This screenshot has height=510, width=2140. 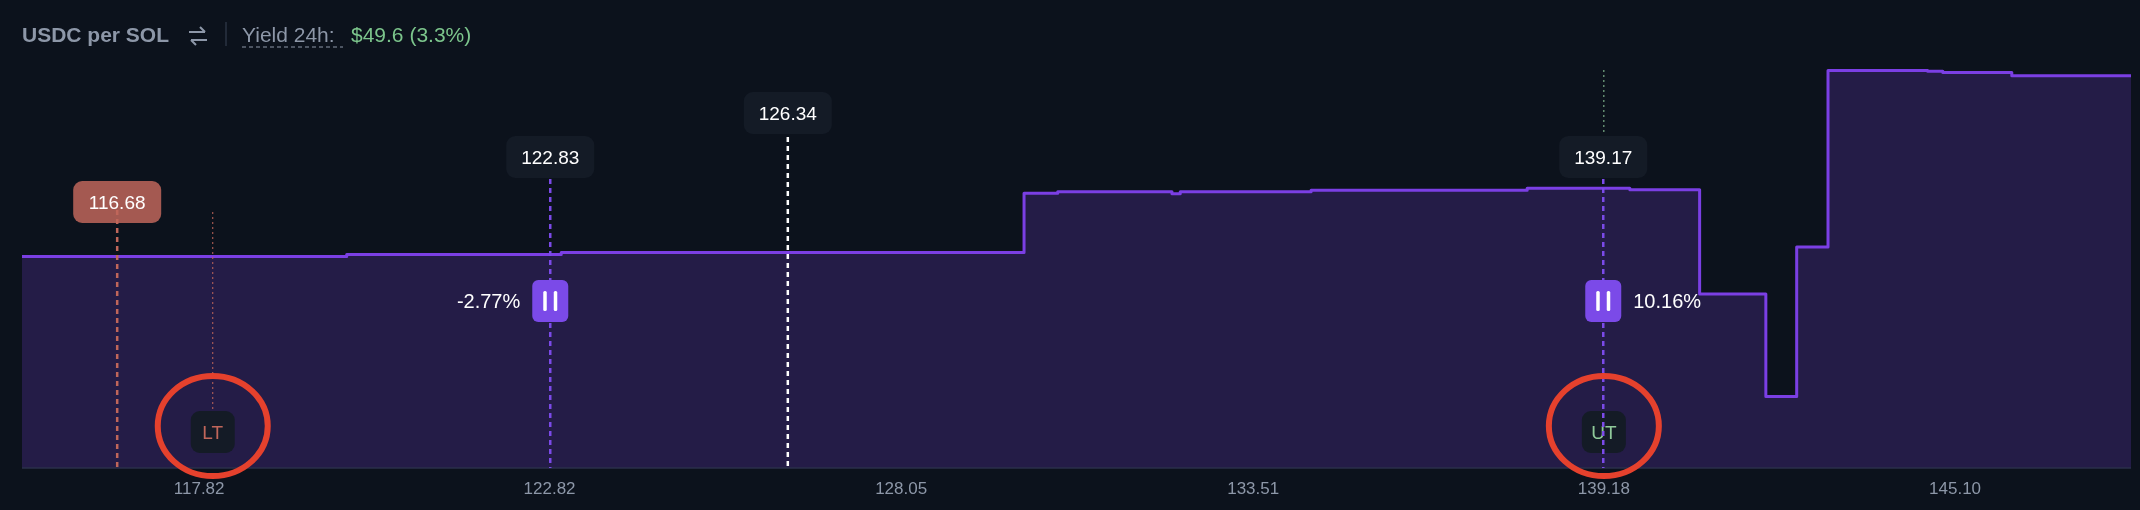 What do you see at coordinates (1667, 301) in the screenshot?
I see `annotation: 10.16%` at bounding box center [1667, 301].